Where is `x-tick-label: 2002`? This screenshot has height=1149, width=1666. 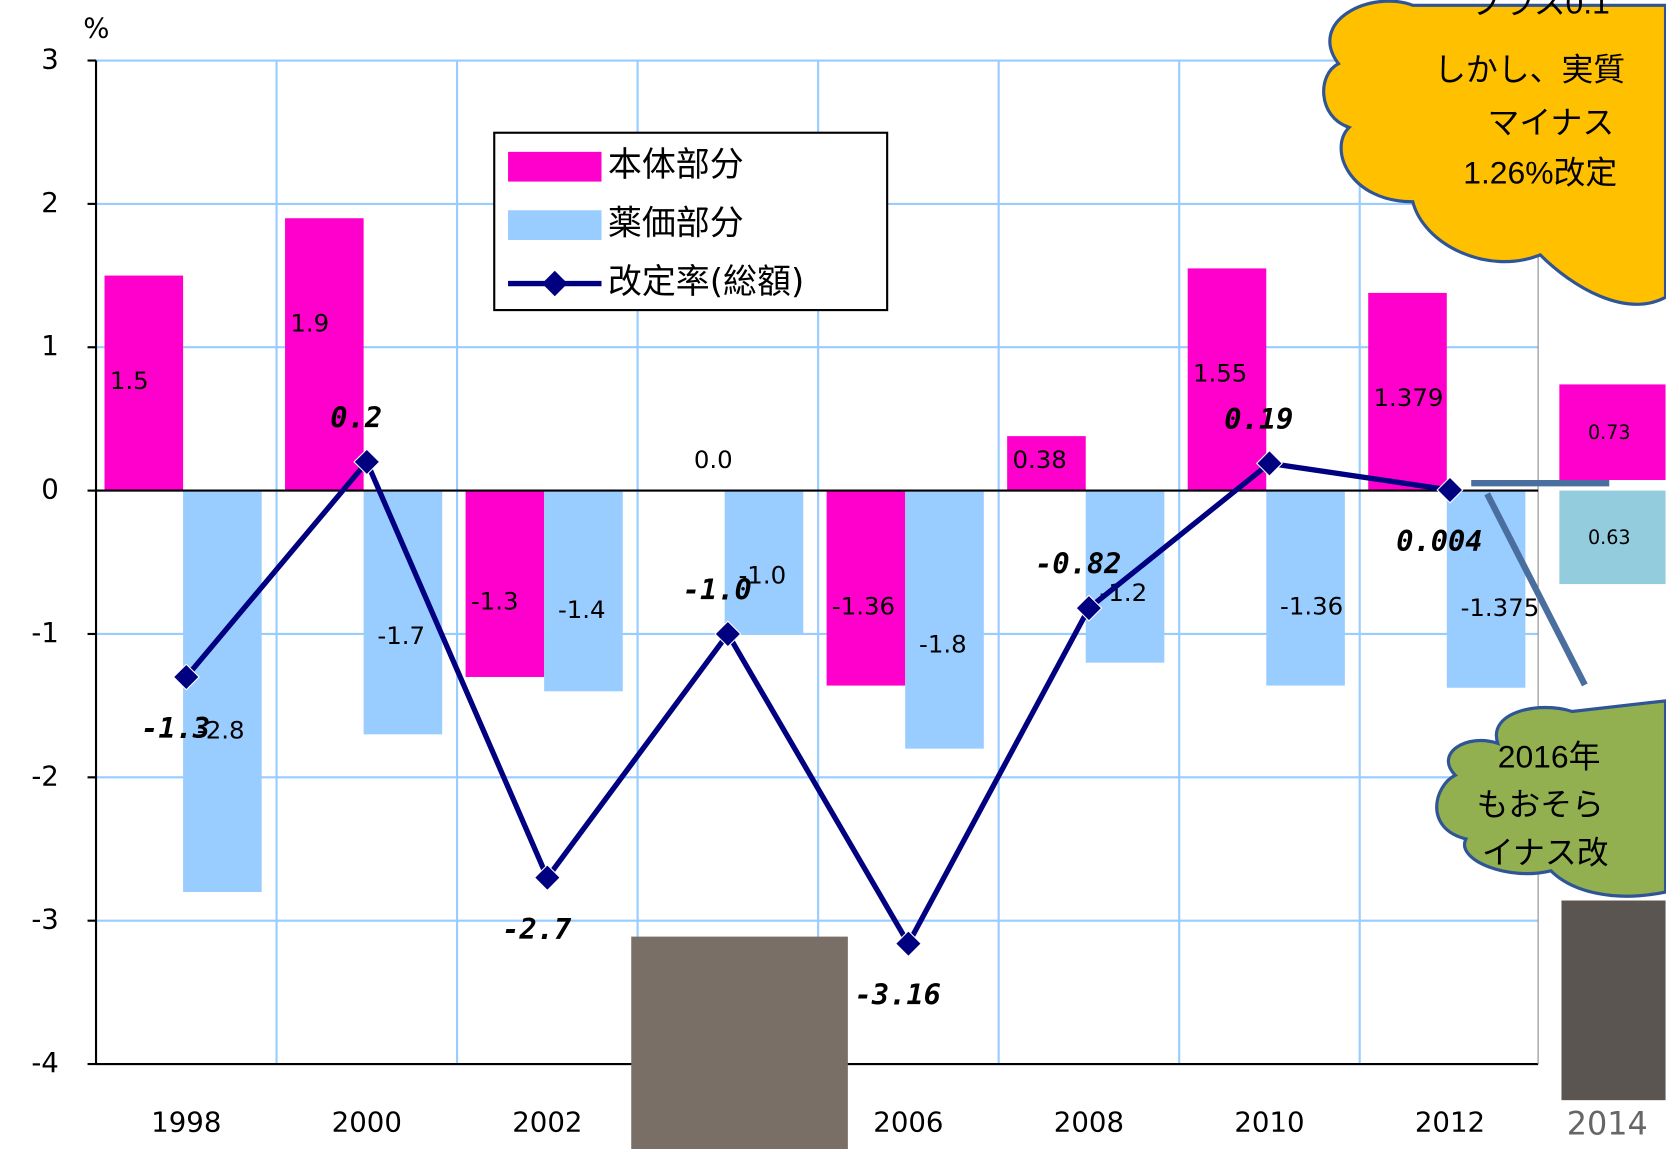
x-tick-label: 2002 is located at coordinates (547, 1122).